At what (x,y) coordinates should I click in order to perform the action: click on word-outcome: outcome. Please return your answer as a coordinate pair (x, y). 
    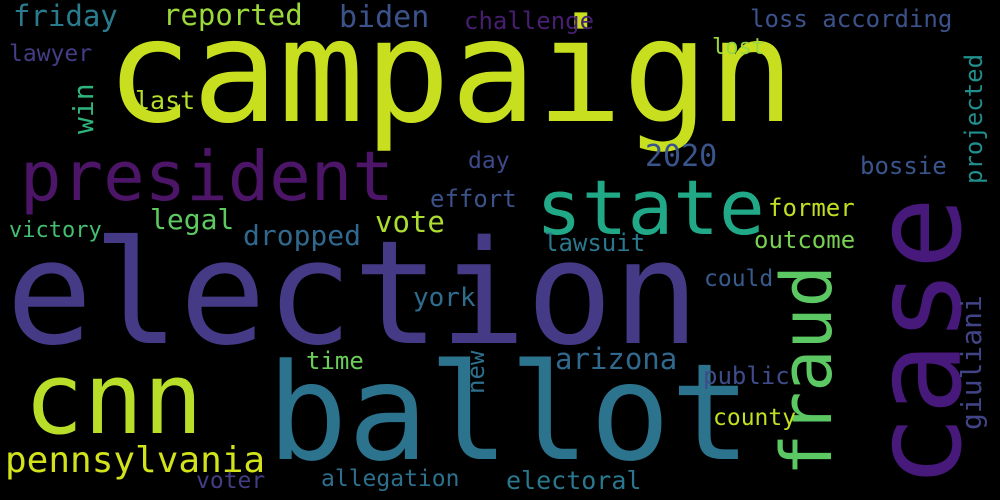
    Looking at the image, I should click on (805, 240).